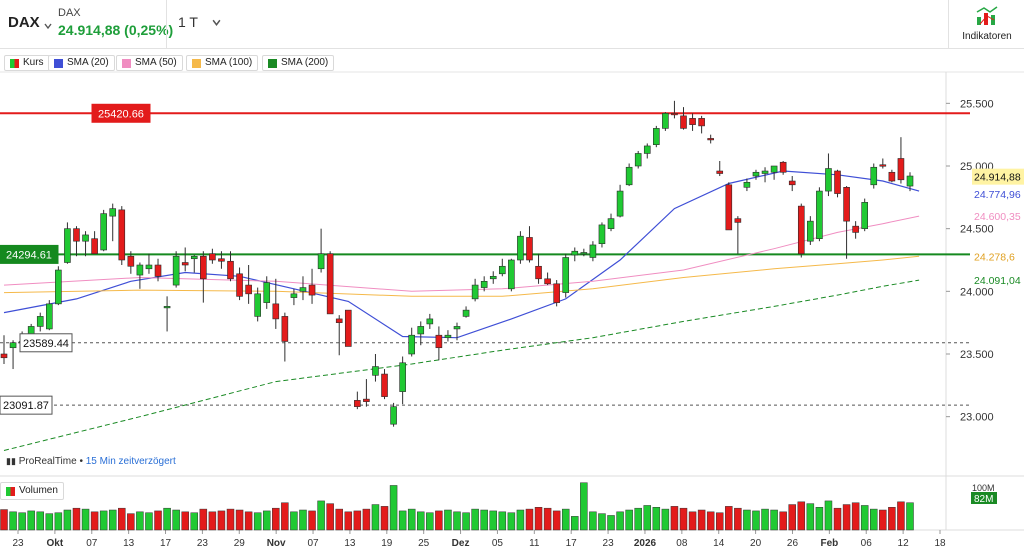  What do you see at coordinates (48, 26) in the screenshot?
I see `chevron-down-icon` at bounding box center [48, 26].